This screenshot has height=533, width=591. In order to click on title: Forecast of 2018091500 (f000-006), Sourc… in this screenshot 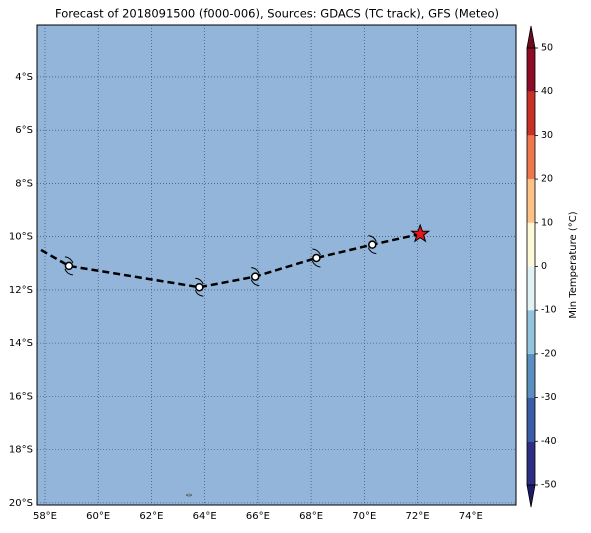, I will do `click(277, 14)`.